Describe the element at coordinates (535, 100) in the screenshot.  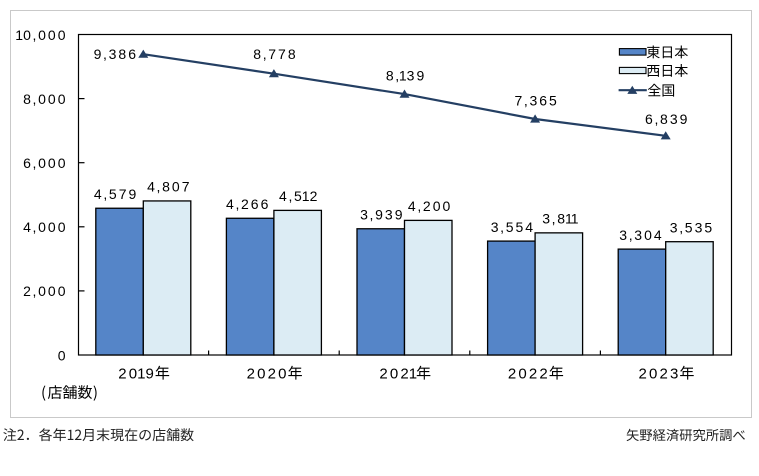
I see `svg-text: 7,365` at that location.